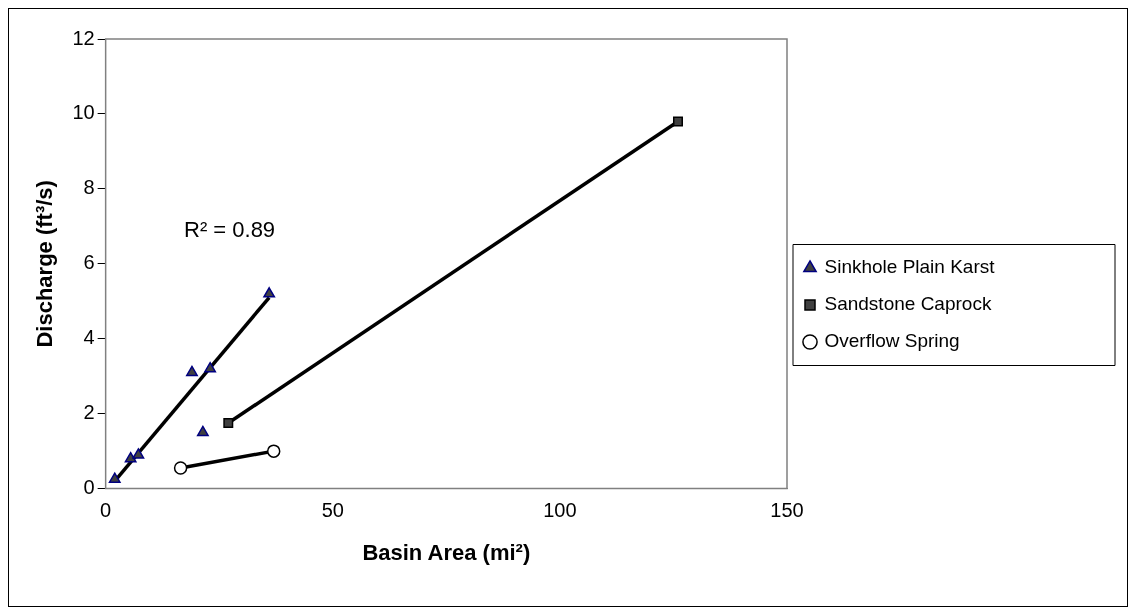  What do you see at coordinates (332, 510) in the screenshot?
I see `x-tick-label: 50` at bounding box center [332, 510].